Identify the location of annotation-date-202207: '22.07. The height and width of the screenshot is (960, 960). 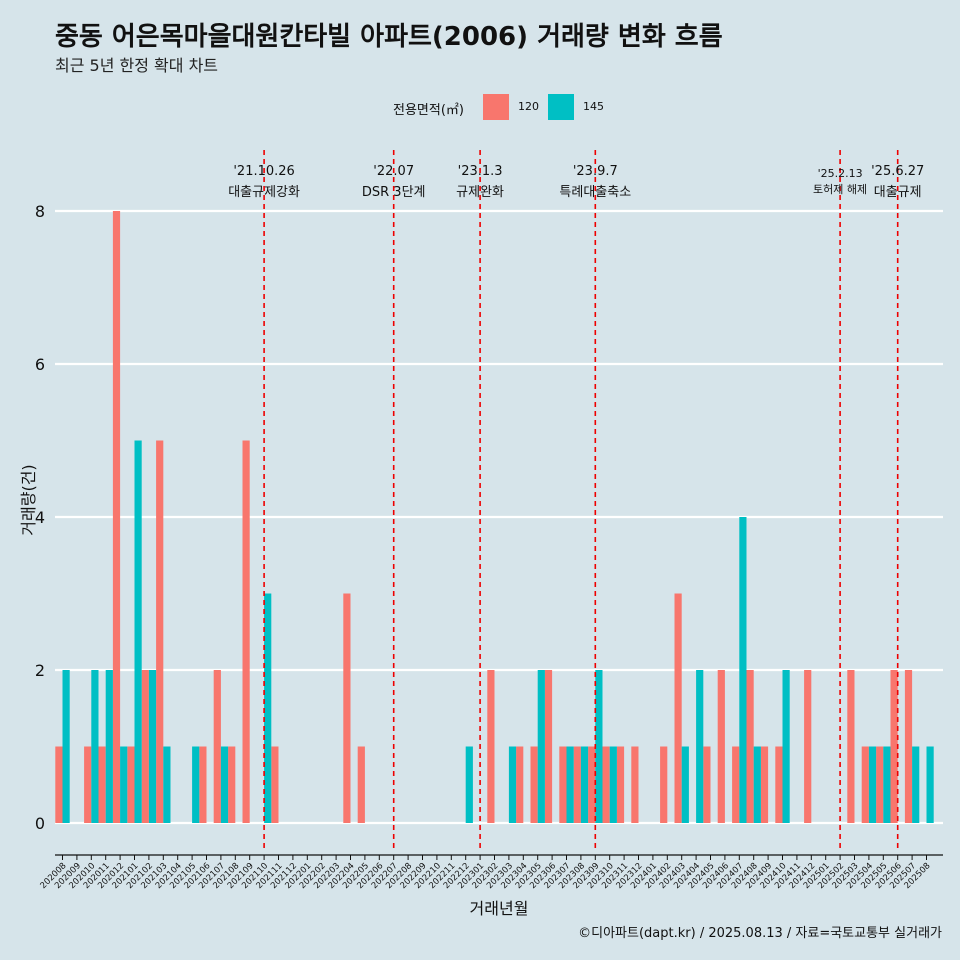
(393, 171).